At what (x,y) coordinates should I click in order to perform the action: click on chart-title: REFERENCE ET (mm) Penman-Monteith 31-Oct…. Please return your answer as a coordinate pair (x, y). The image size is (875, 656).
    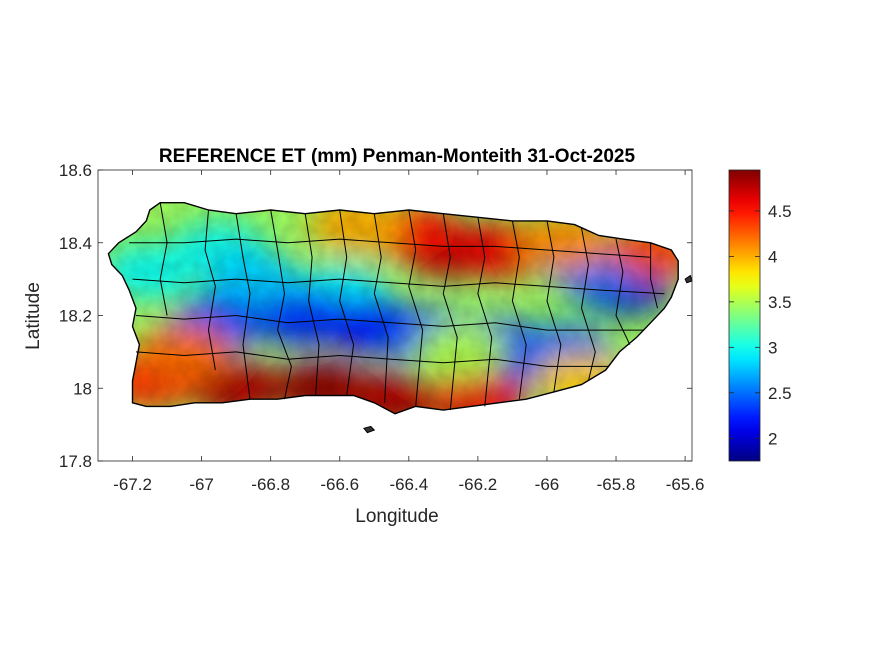
    Looking at the image, I should click on (397, 156).